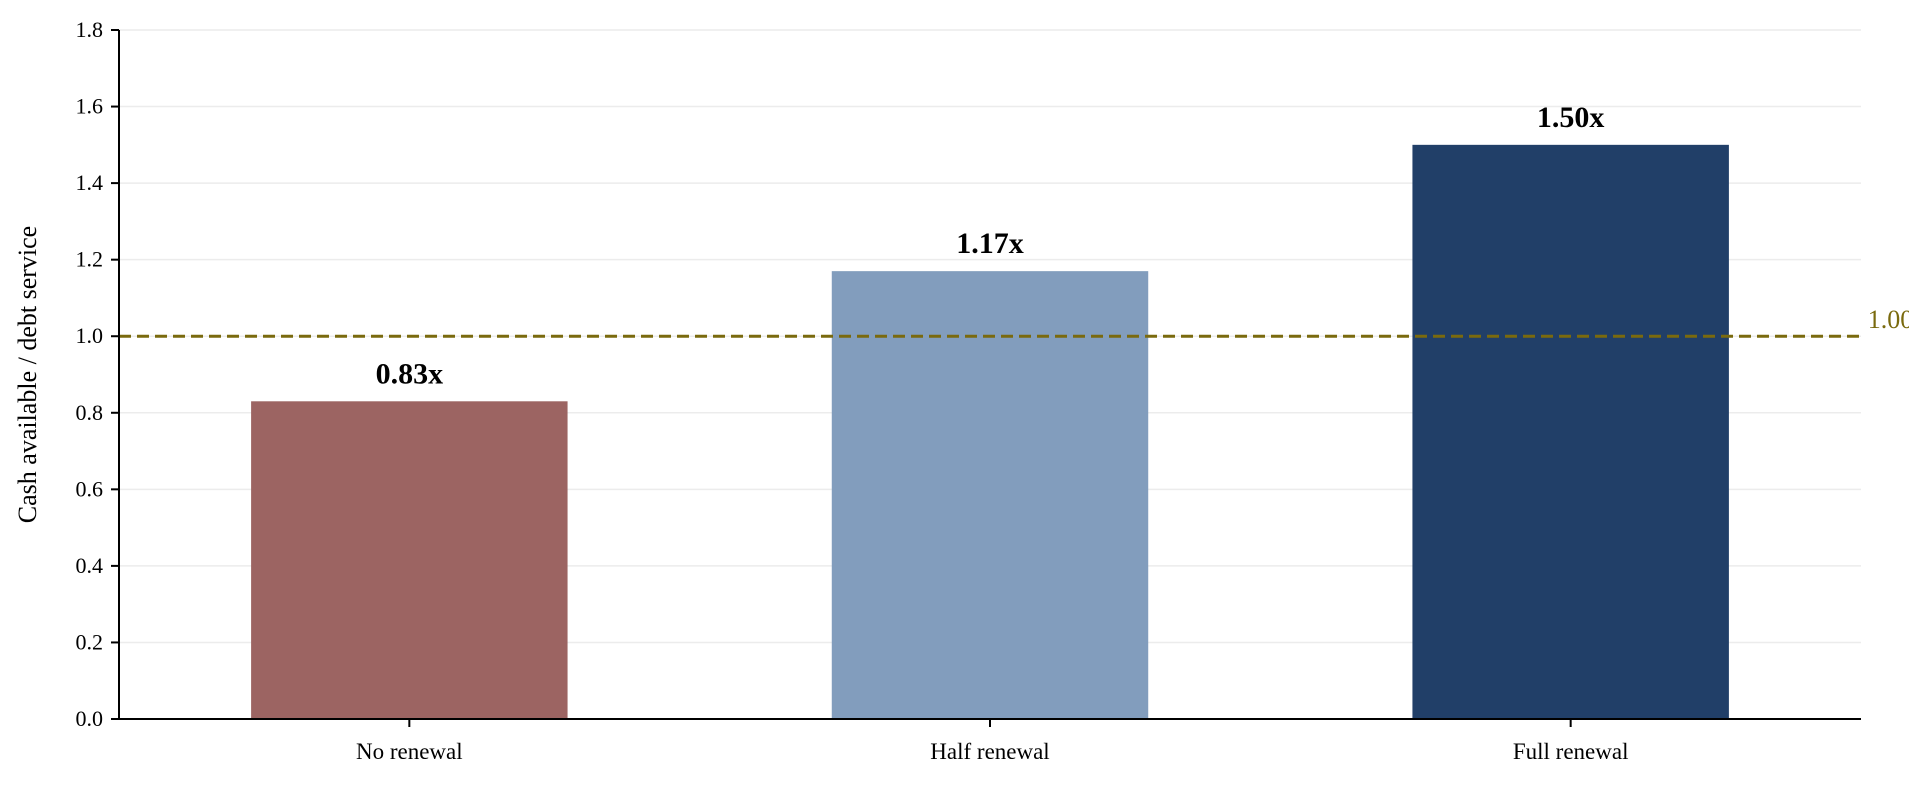  Describe the element at coordinates (1571, 117) in the screenshot. I see `bar-value-label: 1.50x` at that location.